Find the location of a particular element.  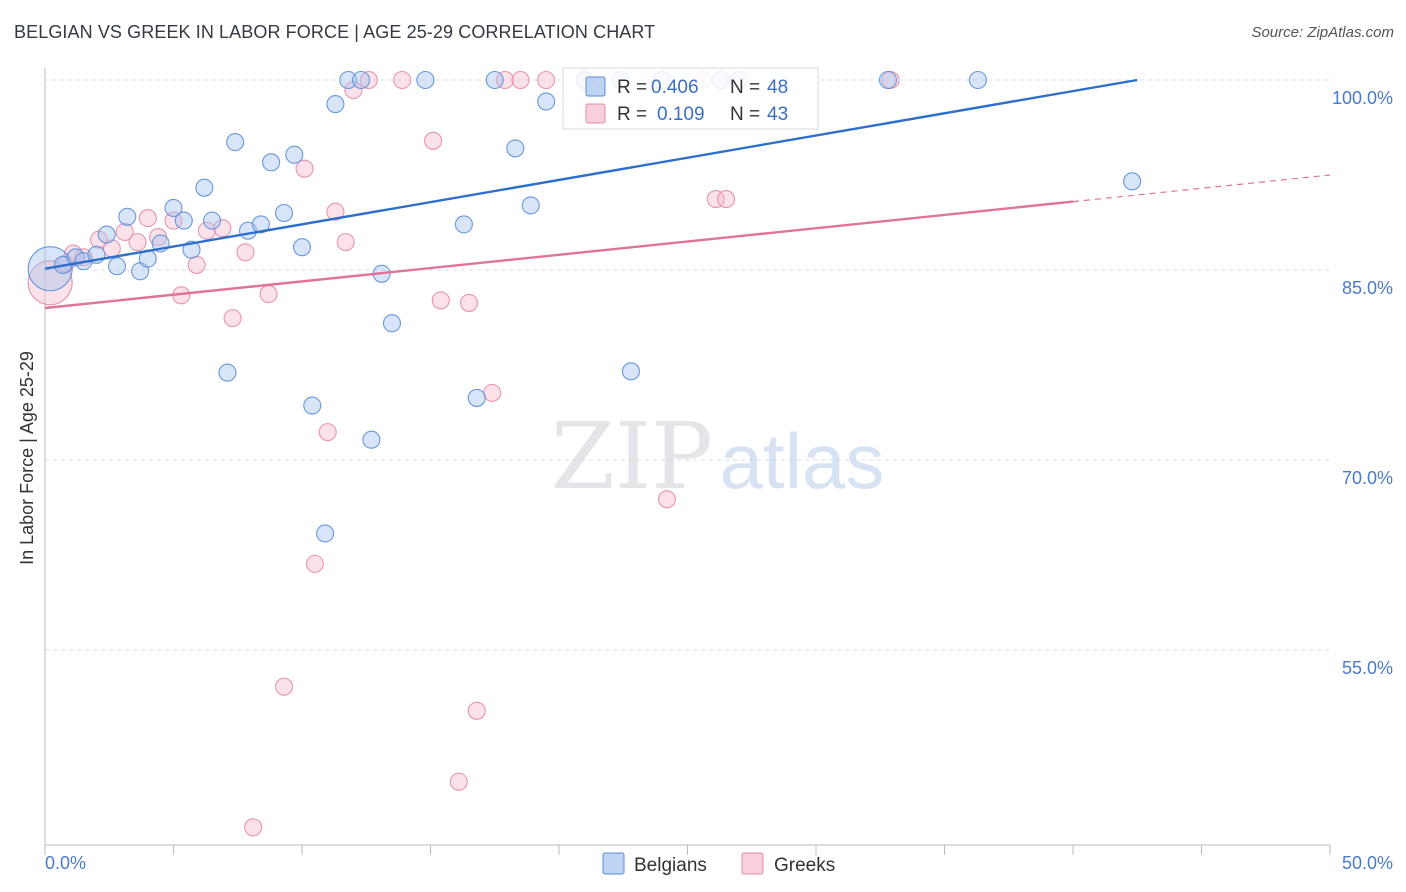

stats-legend: R = 0.406 N = 48 R = 0.109 N = 43 is located at coordinates (690, 98).